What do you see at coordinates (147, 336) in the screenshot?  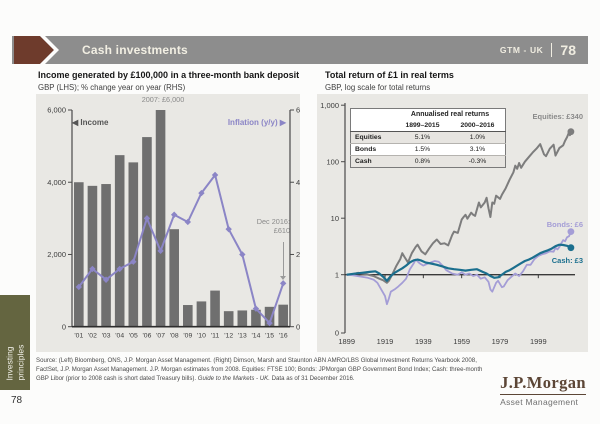 I see `svg-text: '06` at bounding box center [147, 336].